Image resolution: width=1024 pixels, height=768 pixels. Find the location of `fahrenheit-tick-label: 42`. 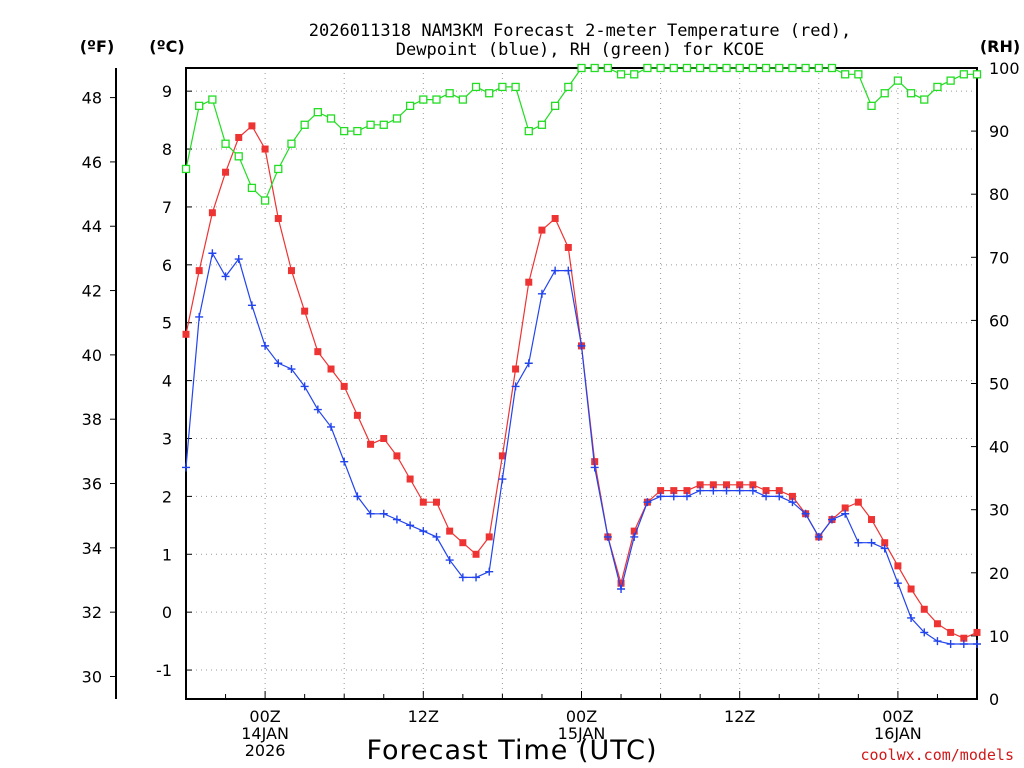

fahrenheit-tick-label: 42 is located at coordinates (92, 291).